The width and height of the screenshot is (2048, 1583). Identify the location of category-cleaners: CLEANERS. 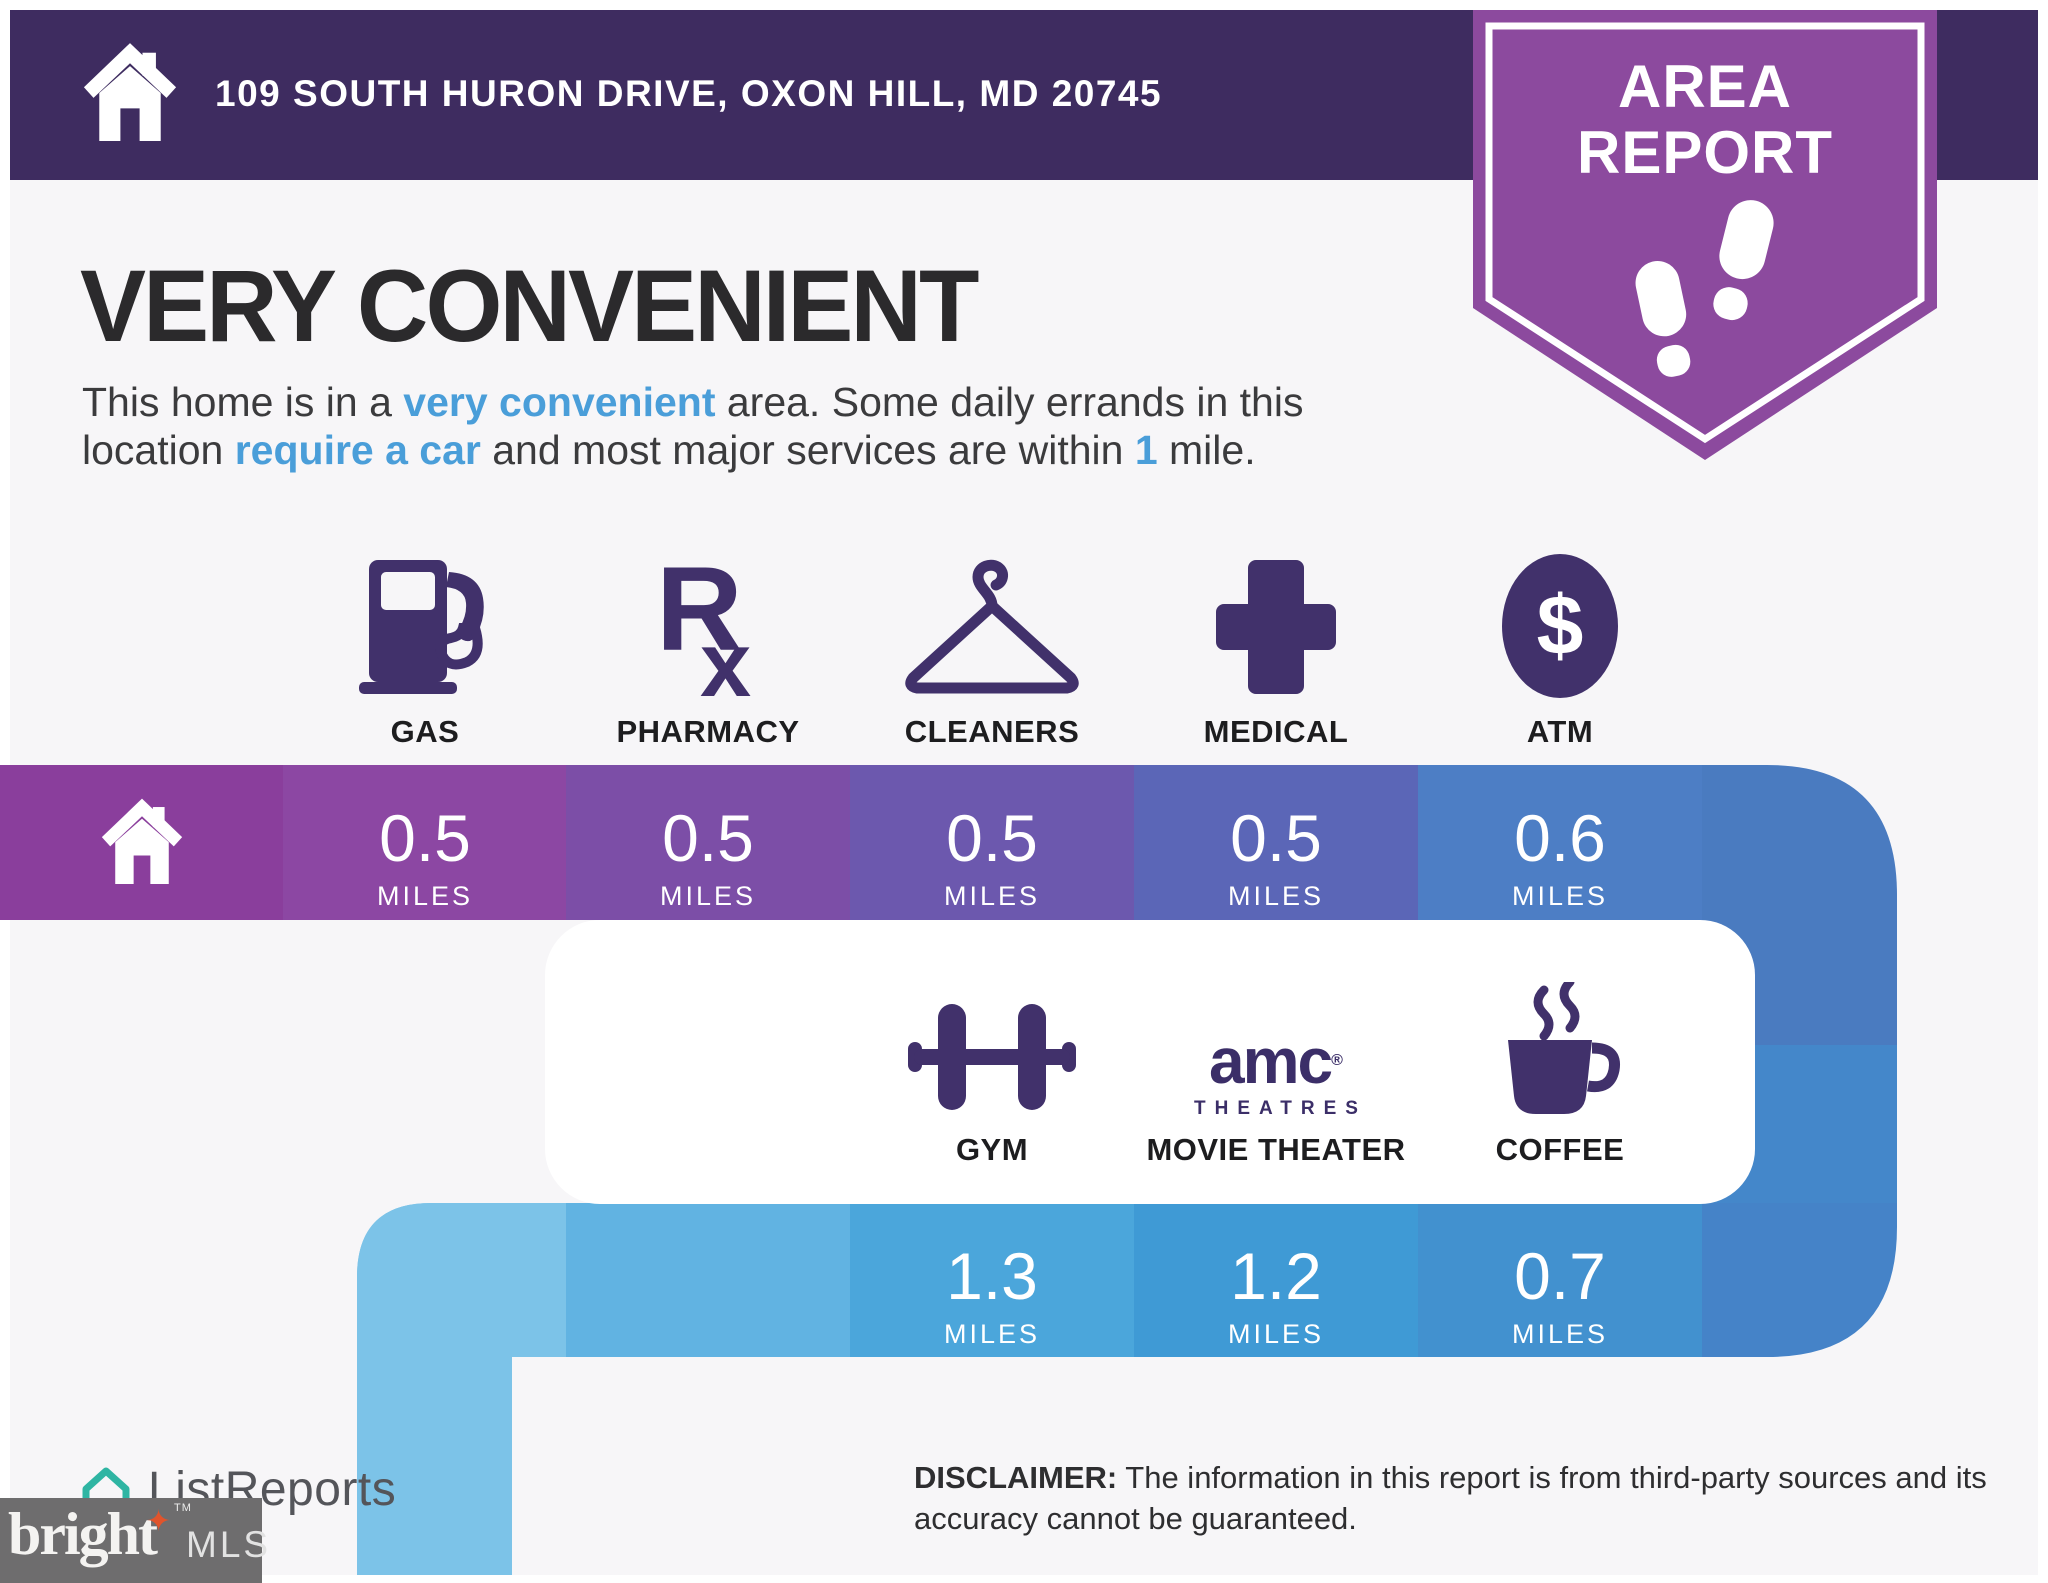
(992, 646).